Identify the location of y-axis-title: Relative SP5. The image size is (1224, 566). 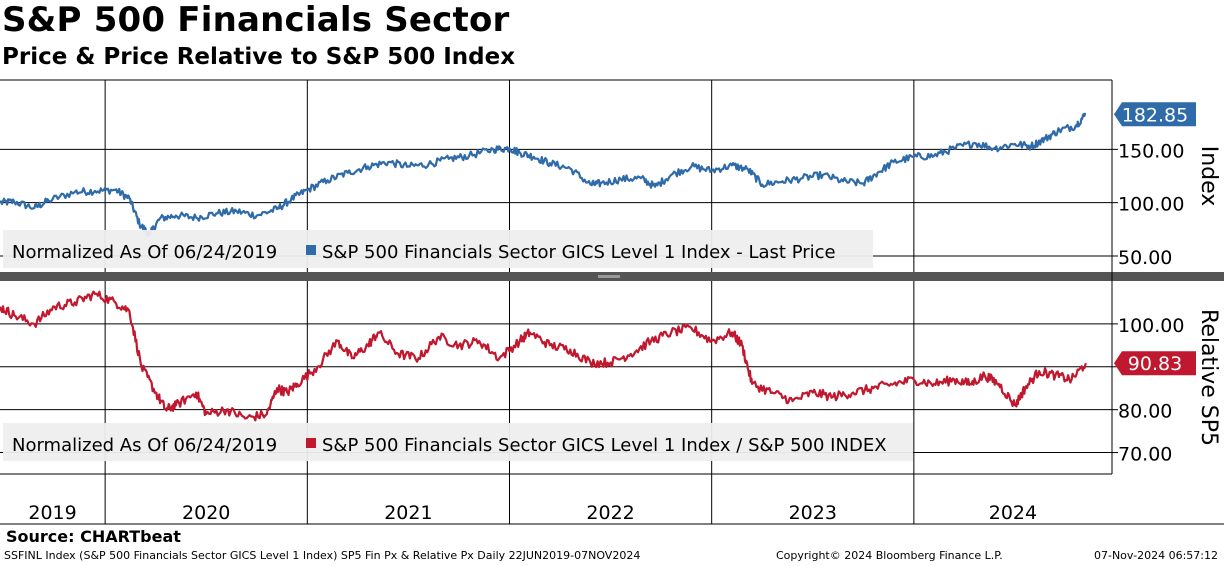
(1208, 377).